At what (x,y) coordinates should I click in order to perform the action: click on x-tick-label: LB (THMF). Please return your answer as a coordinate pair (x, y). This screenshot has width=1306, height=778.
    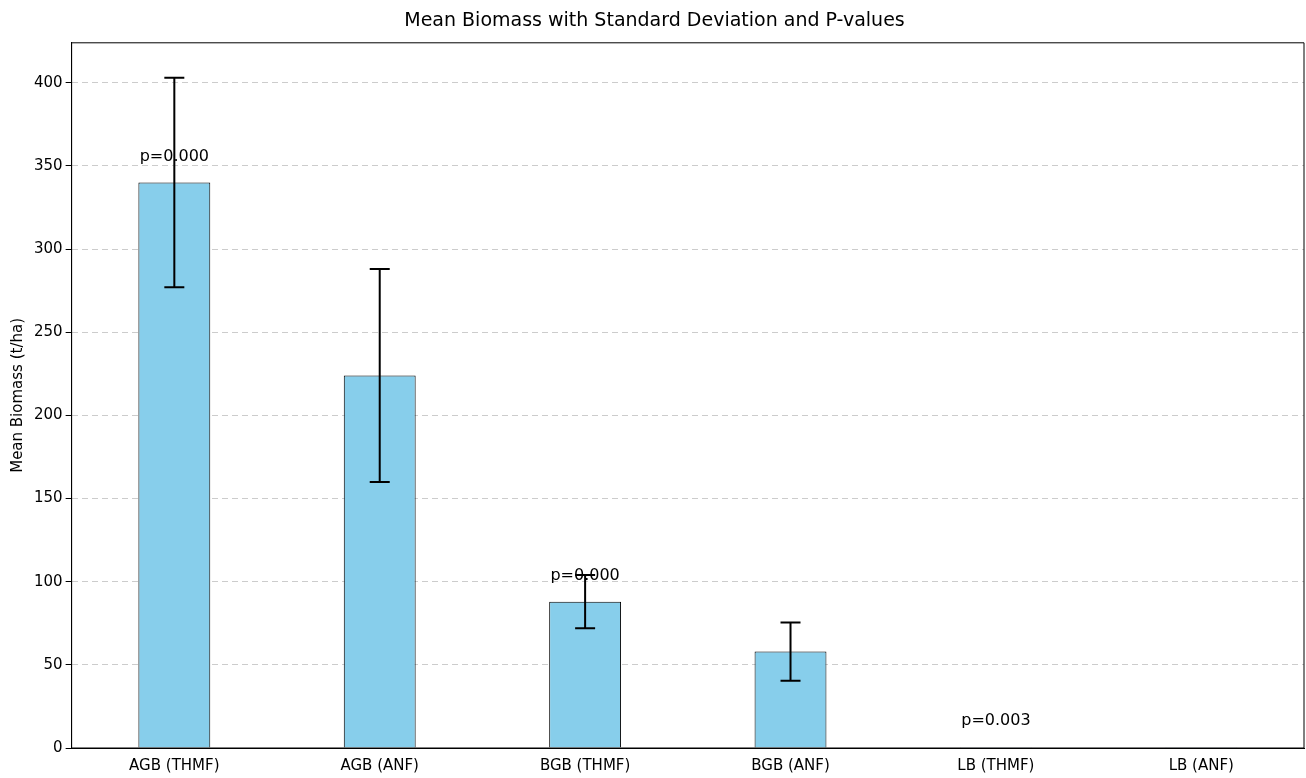
    Looking at the image, I should click on (996, 764).